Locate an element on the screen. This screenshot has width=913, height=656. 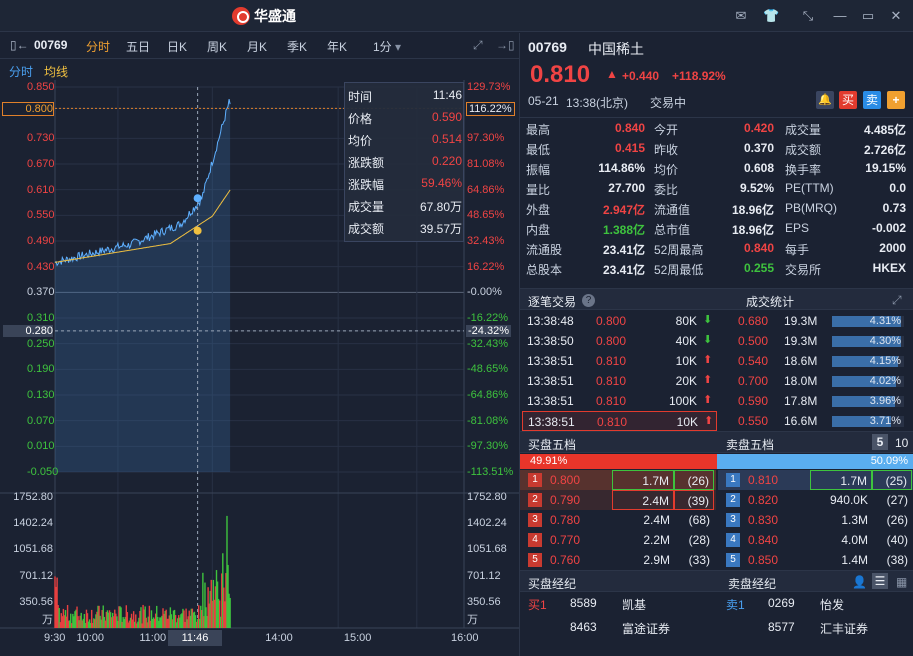
ask-count: (27) is located at coordinates (897, 500).